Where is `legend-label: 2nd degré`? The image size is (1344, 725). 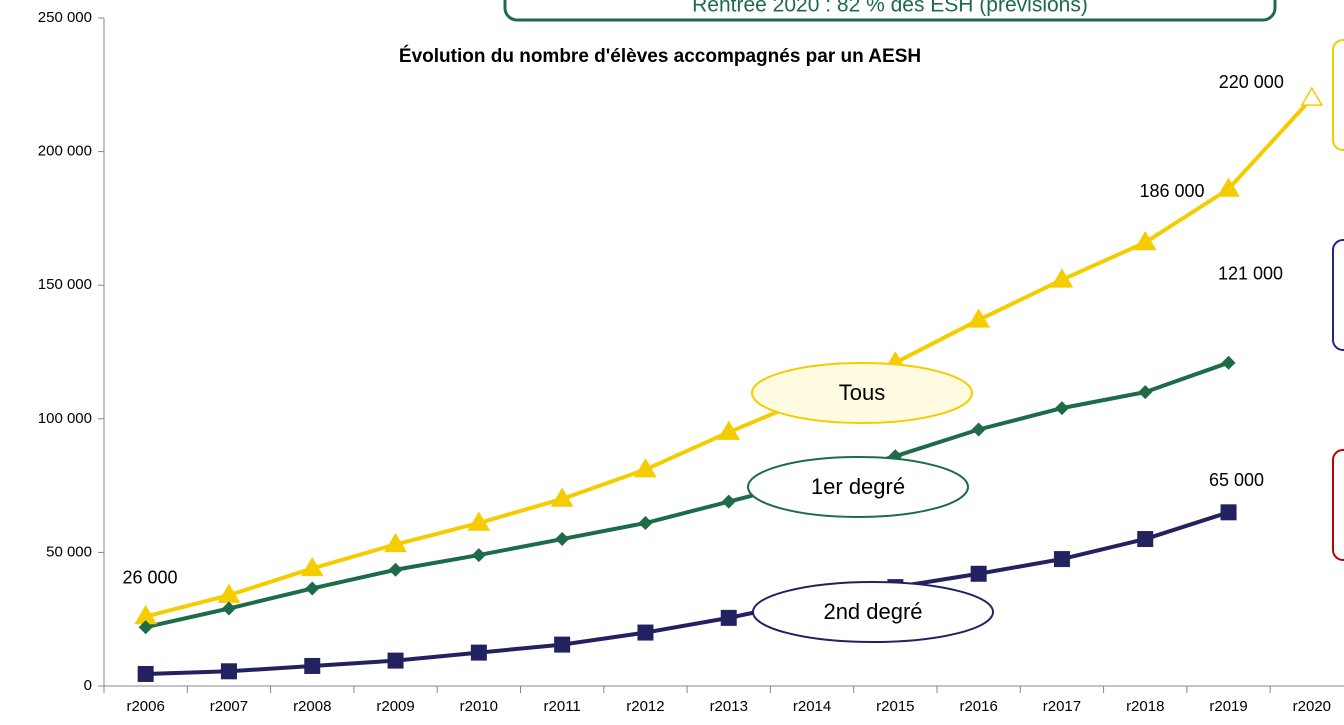
legend-label: 2nd degré is located at coordinates (872, 611).